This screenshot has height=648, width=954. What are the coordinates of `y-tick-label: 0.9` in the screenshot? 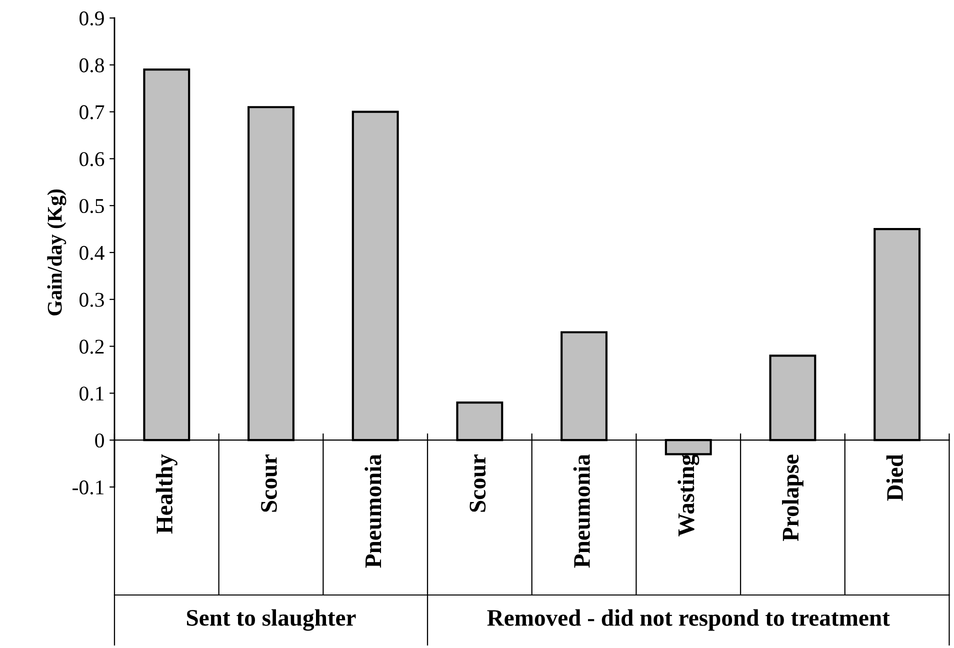 It's located at (92, 18).